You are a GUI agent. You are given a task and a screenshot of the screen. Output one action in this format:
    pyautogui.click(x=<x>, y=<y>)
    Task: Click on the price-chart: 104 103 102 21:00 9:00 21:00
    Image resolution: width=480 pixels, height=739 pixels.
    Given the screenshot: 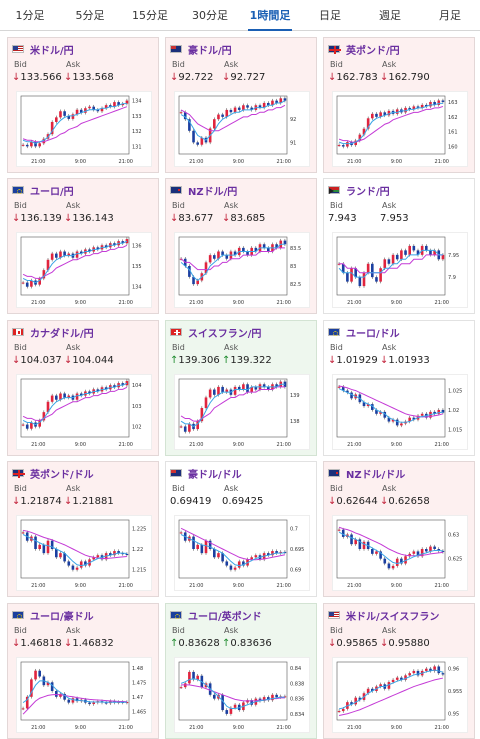 What is the action you would take?
    pyautogui.click(x=84, y=412)
    